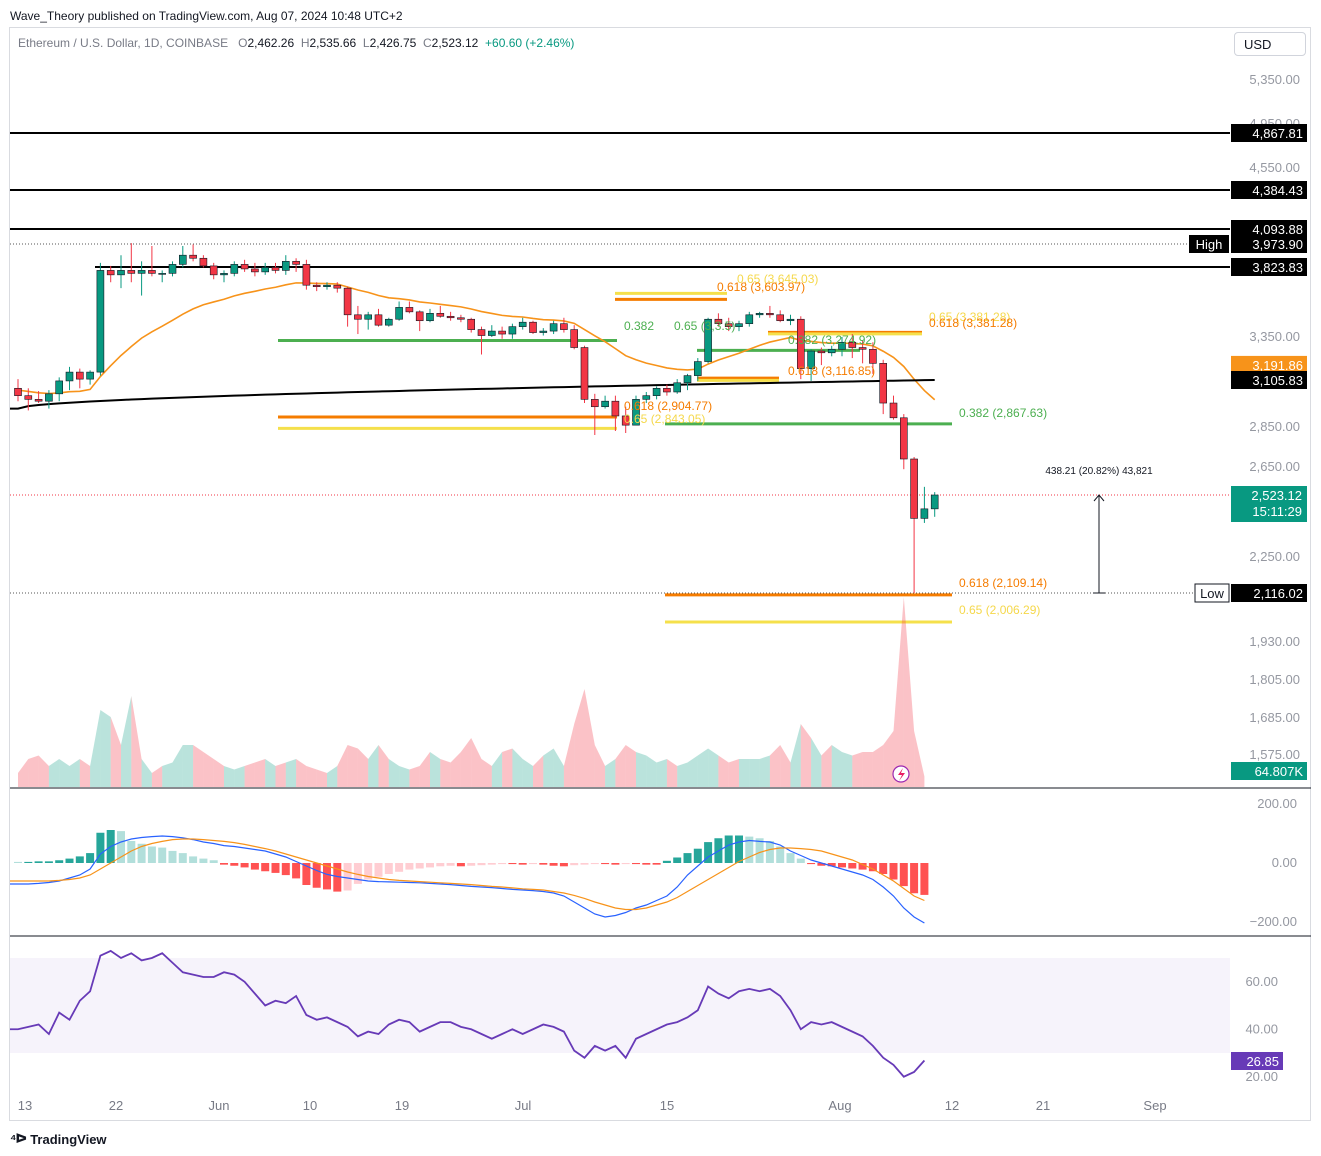 This screenshot has height=1156, width=1321. I want to click on high-tag-label: High, so click(1209, 244).